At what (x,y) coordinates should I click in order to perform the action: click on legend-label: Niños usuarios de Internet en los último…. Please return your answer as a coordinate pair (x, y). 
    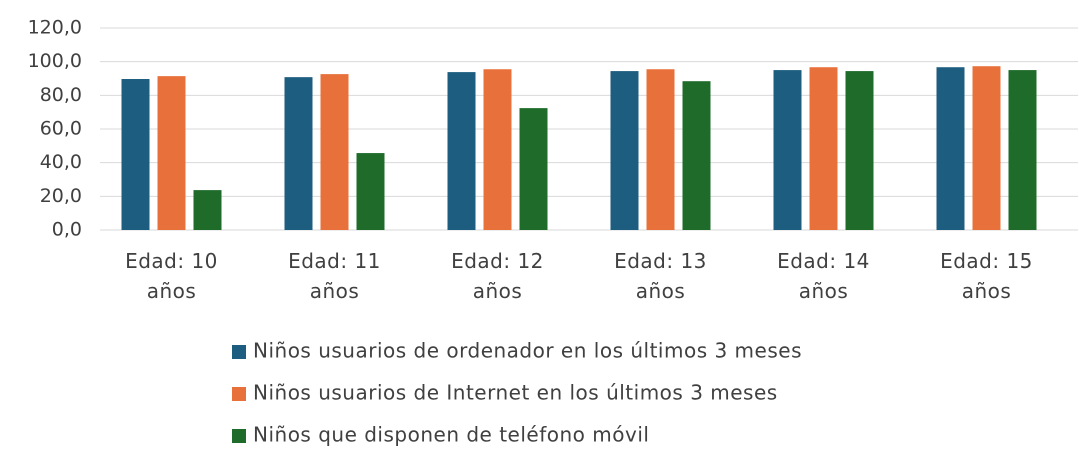
    Looking at the image, I should click on (515, 393).